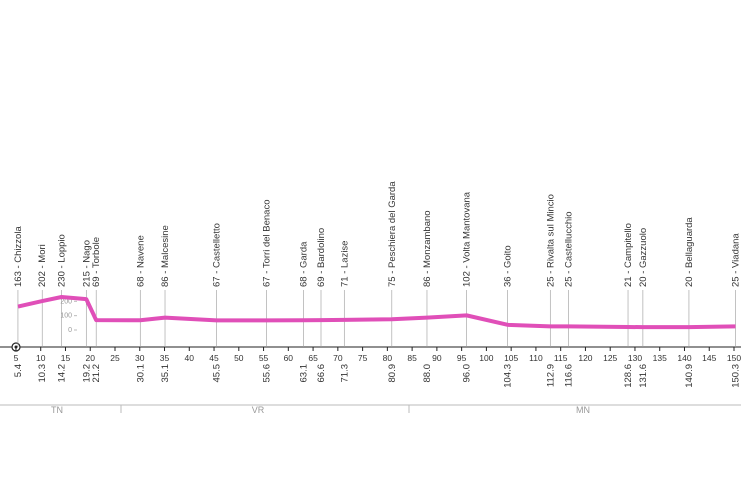 Image resolution: width=741 pixels, height=486 pixels. What do you see at coordinates (735, 260) in the screenshot?
I see `waypoint-label: 25 - Viadana` at bounding box center [735, 260].